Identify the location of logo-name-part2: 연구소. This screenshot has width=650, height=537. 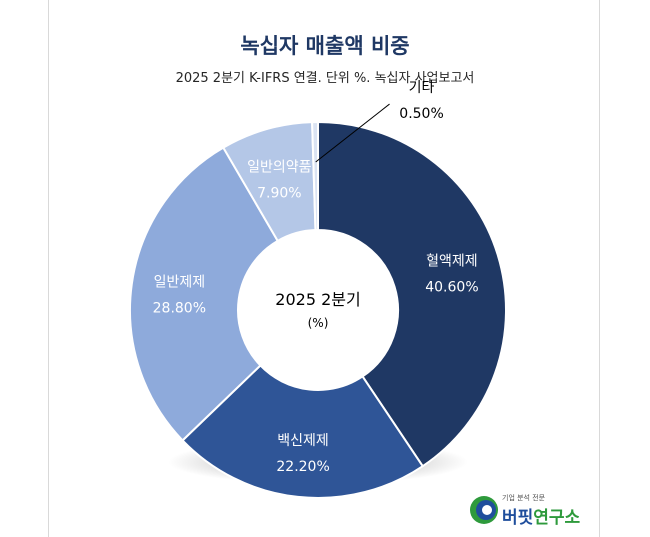
(557, 518).